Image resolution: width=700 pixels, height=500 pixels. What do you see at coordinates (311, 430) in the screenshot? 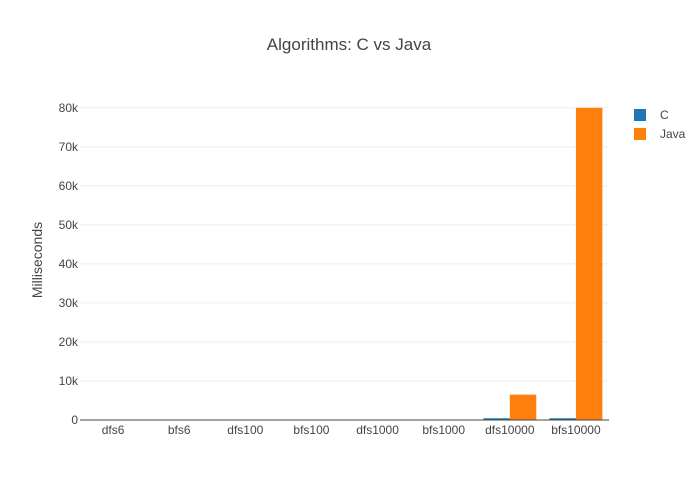
I see `x-tick-label: bfs100` at bounding box center [311, 430].